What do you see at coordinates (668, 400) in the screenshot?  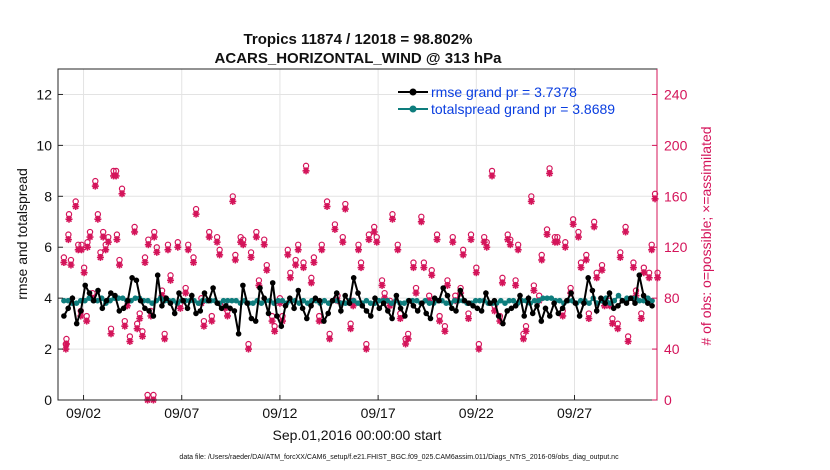 I see `y-tick-right-label: 0` at bounding box center [668, 400].